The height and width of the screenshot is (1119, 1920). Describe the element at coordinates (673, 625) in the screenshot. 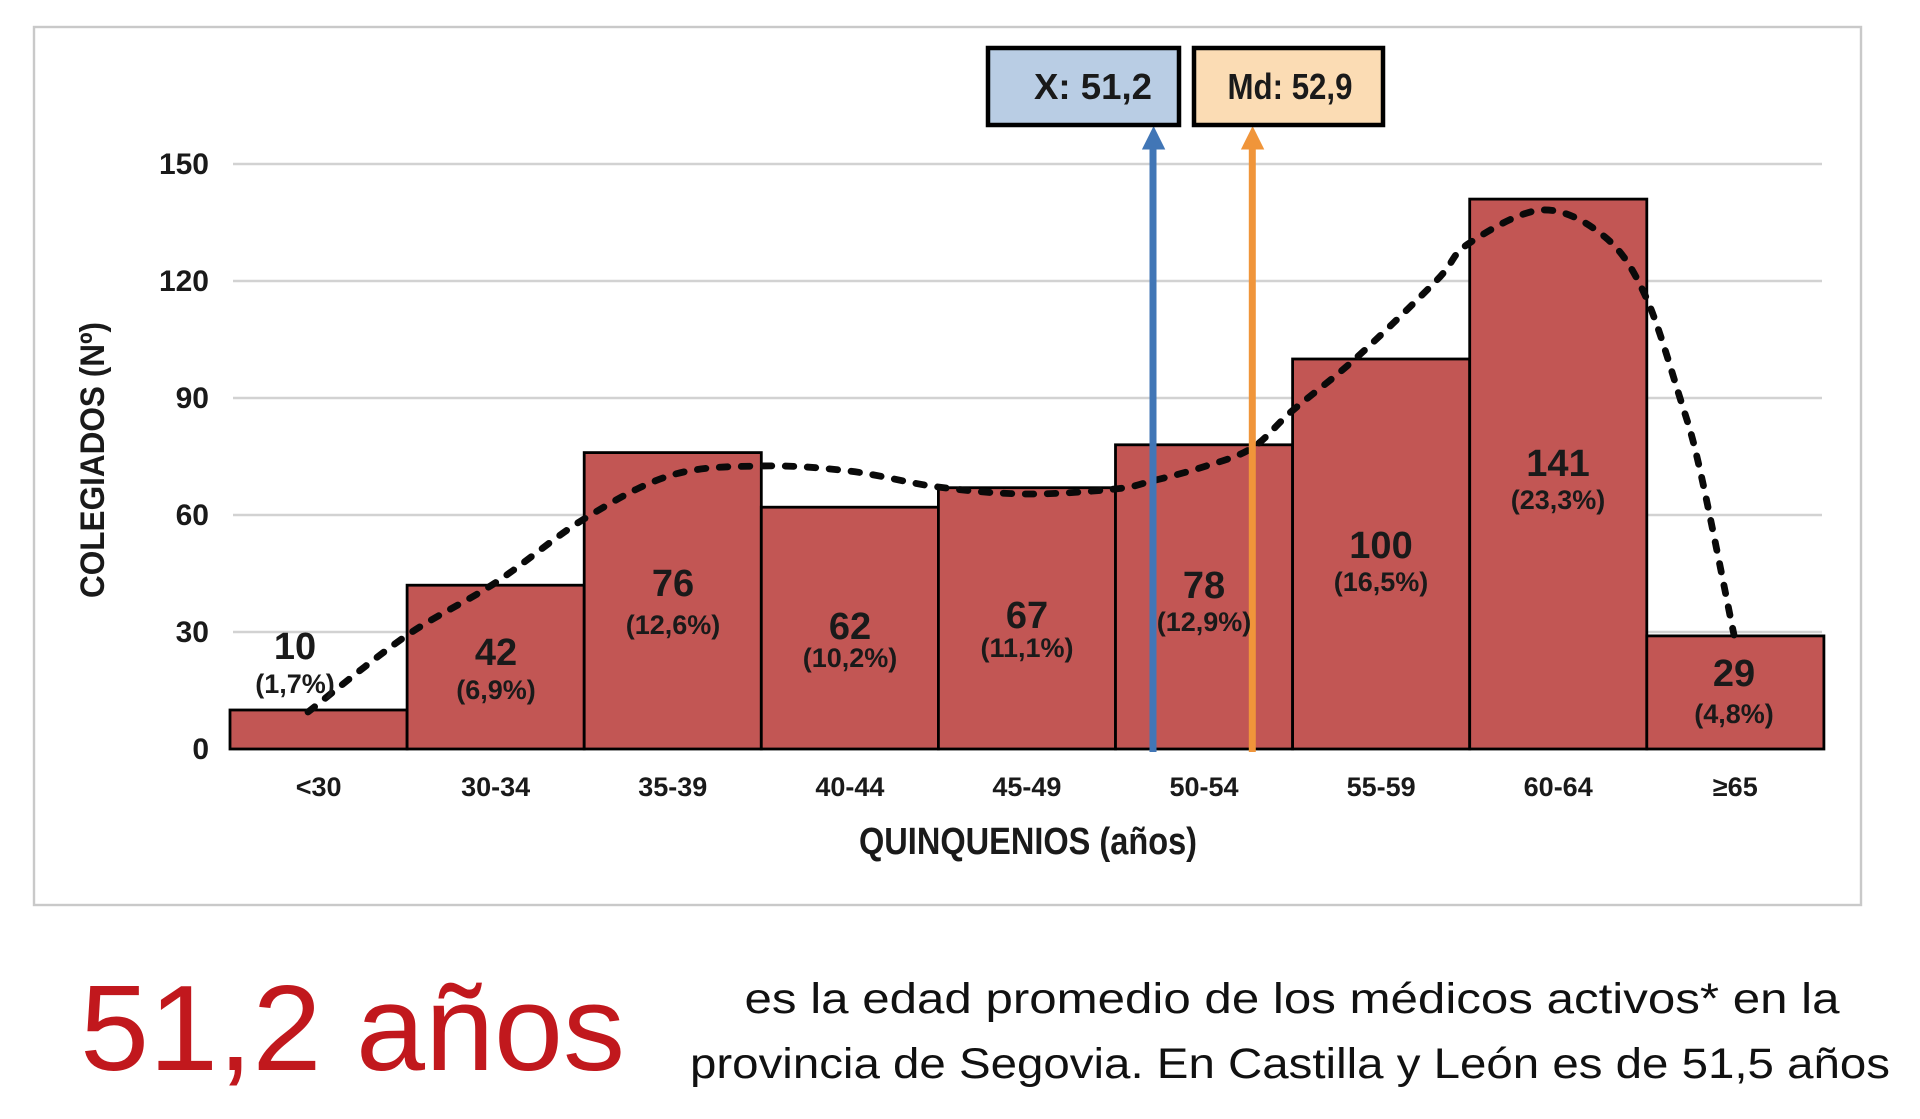

I see `svg-text: (12,6%)` at that location.